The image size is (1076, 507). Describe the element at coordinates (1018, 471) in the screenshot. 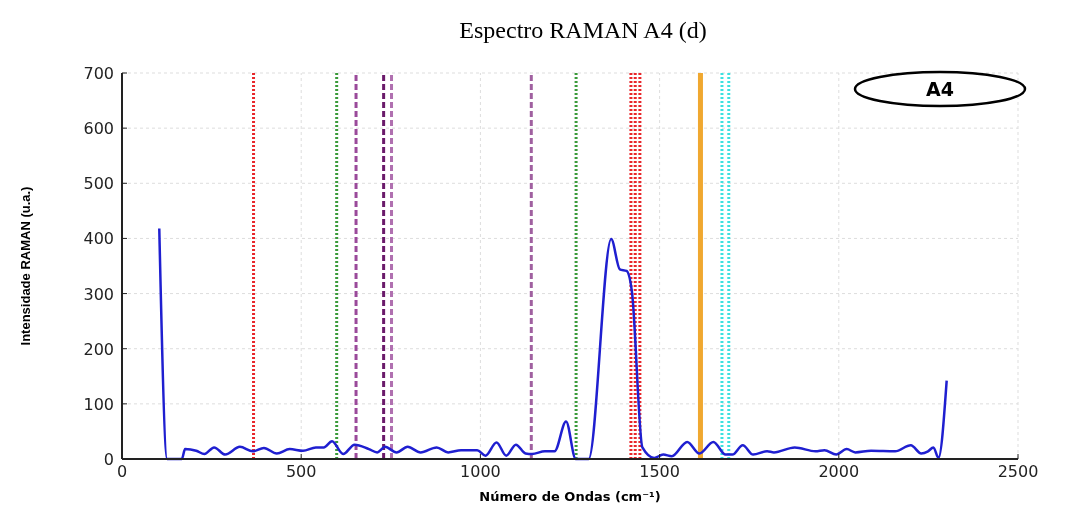

I see `x-tick-label: 2500` at that location.